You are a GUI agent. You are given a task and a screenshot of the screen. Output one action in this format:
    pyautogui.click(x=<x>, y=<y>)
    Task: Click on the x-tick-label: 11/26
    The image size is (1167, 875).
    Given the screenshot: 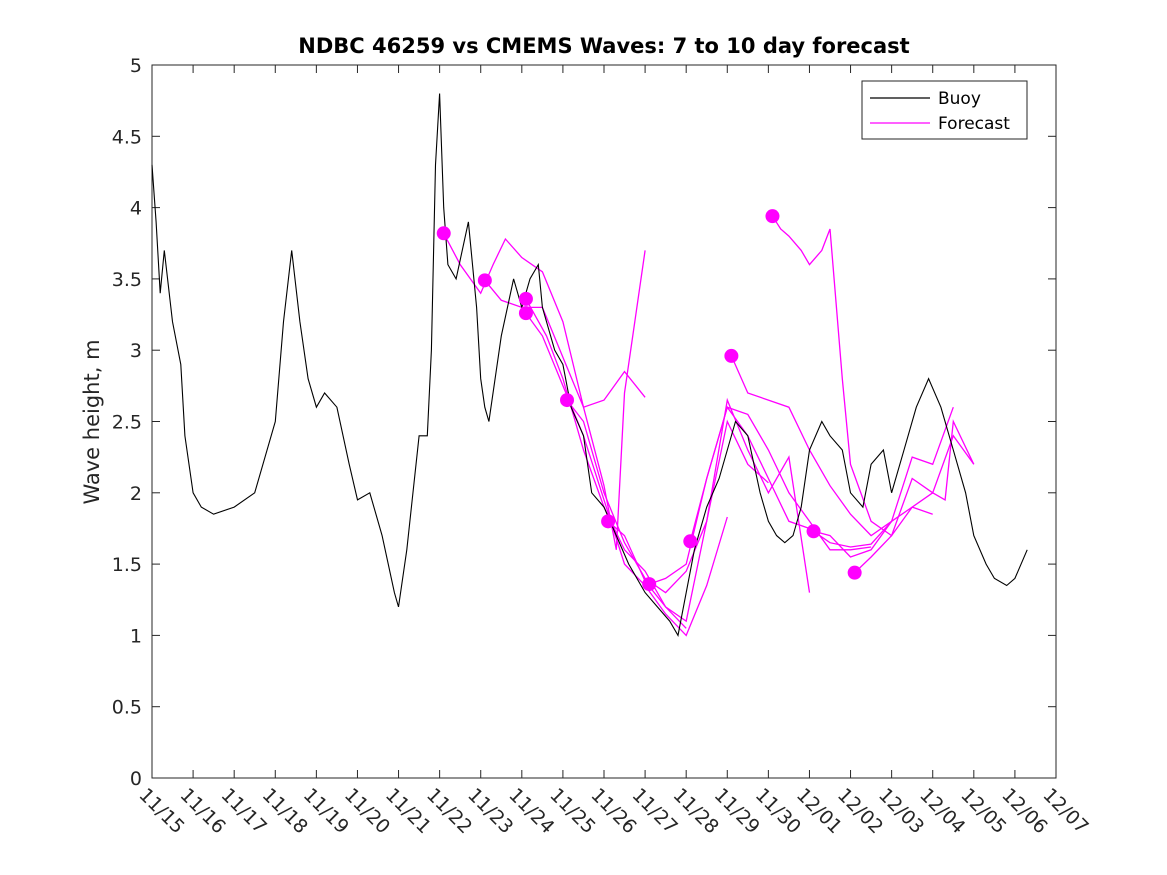 What is the action you would take?
    pyautogui.click(x=613, y=811)
    